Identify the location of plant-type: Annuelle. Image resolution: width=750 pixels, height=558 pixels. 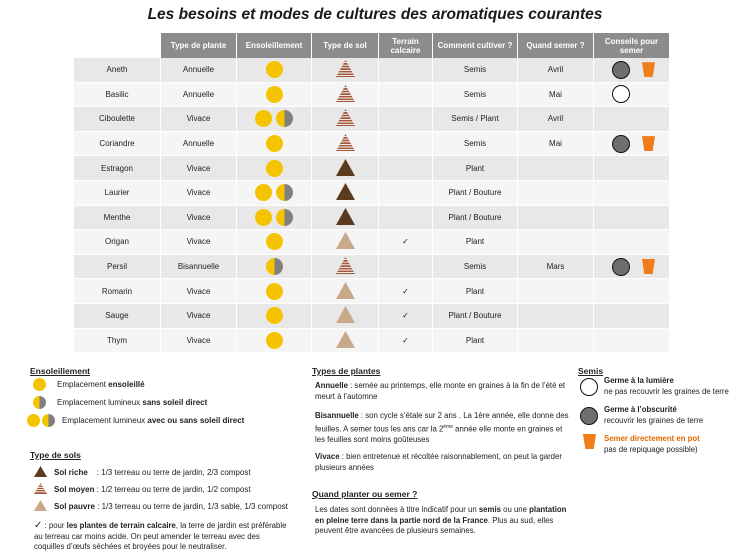
(199, 144).